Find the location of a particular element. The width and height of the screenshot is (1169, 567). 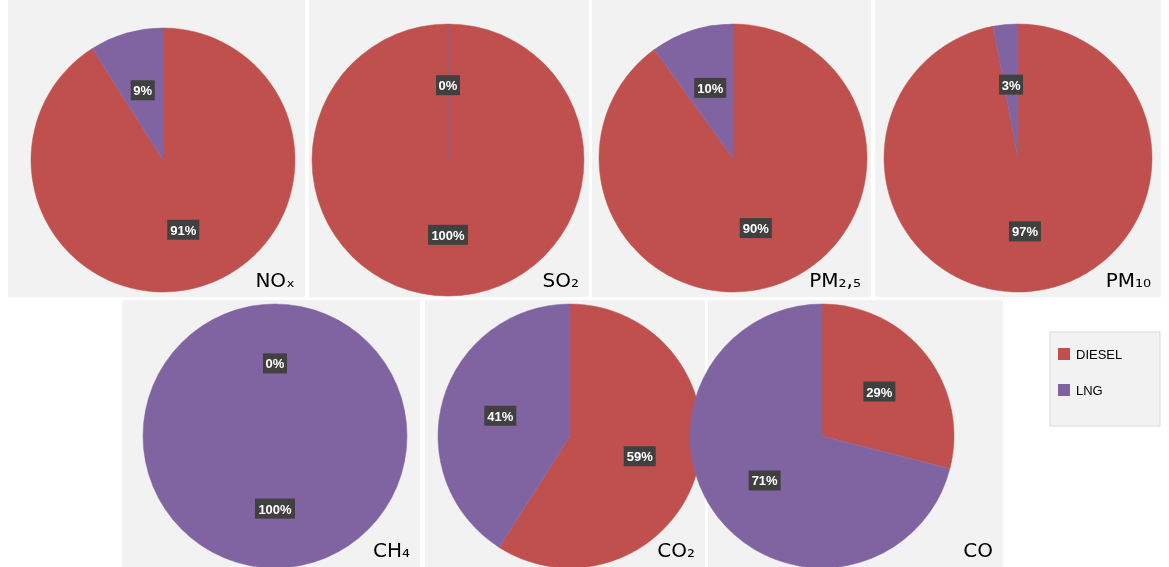

data-label: 90% is located at coordinates (756, 229).